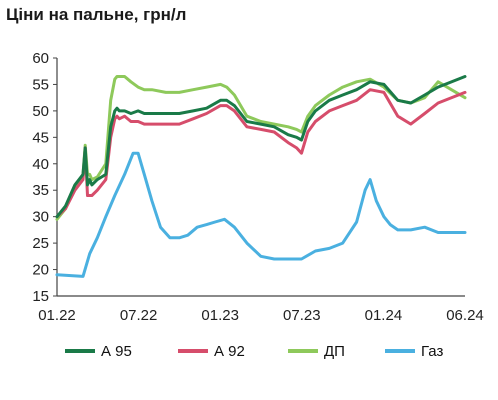 The height and width of the screenshot is (400, 498). Describe the element at coordinates (432, 351) in the screenshot. I see `legend-label-gas: Газ` at that location.